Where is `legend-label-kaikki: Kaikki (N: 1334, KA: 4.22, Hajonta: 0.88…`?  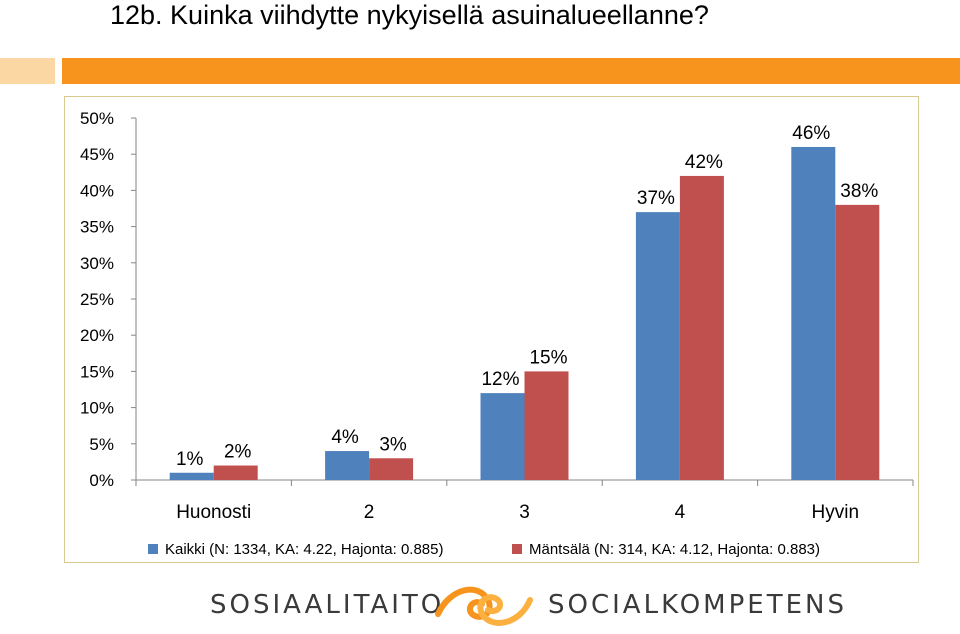
legend-label-kaikki: Kaikki (N: 1334, KA: 4.22, Hajonta: 0.88… is located at coordinates (304, 549).